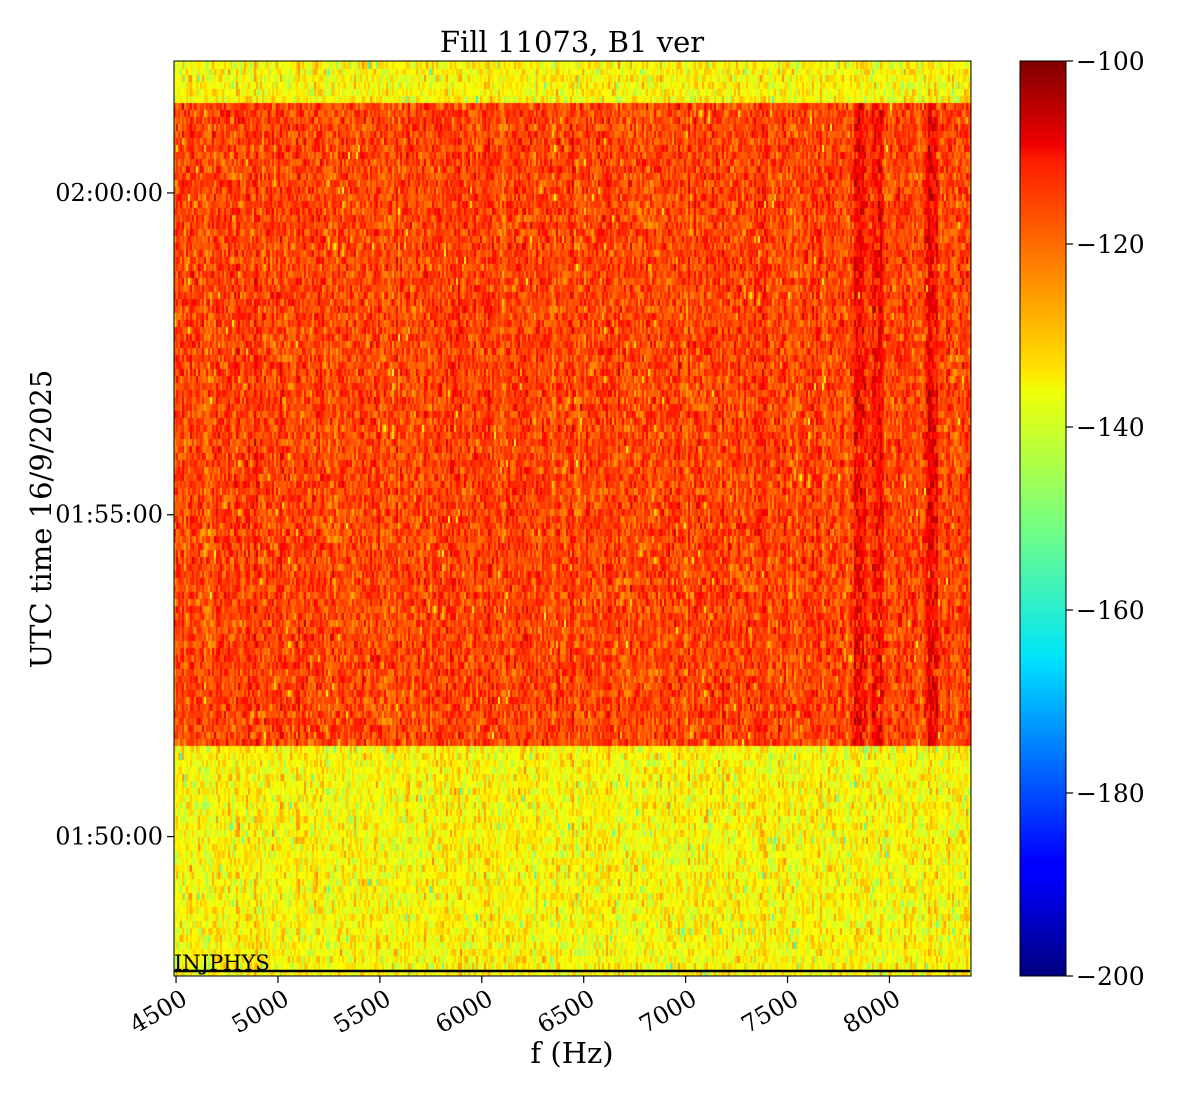 Image resolution: width=1200 pixels, height=1100 pixels. Describe the element at coordinates (571, 1053) in the screenshot. I see `x-axis-label: f (Hz)` at that location.